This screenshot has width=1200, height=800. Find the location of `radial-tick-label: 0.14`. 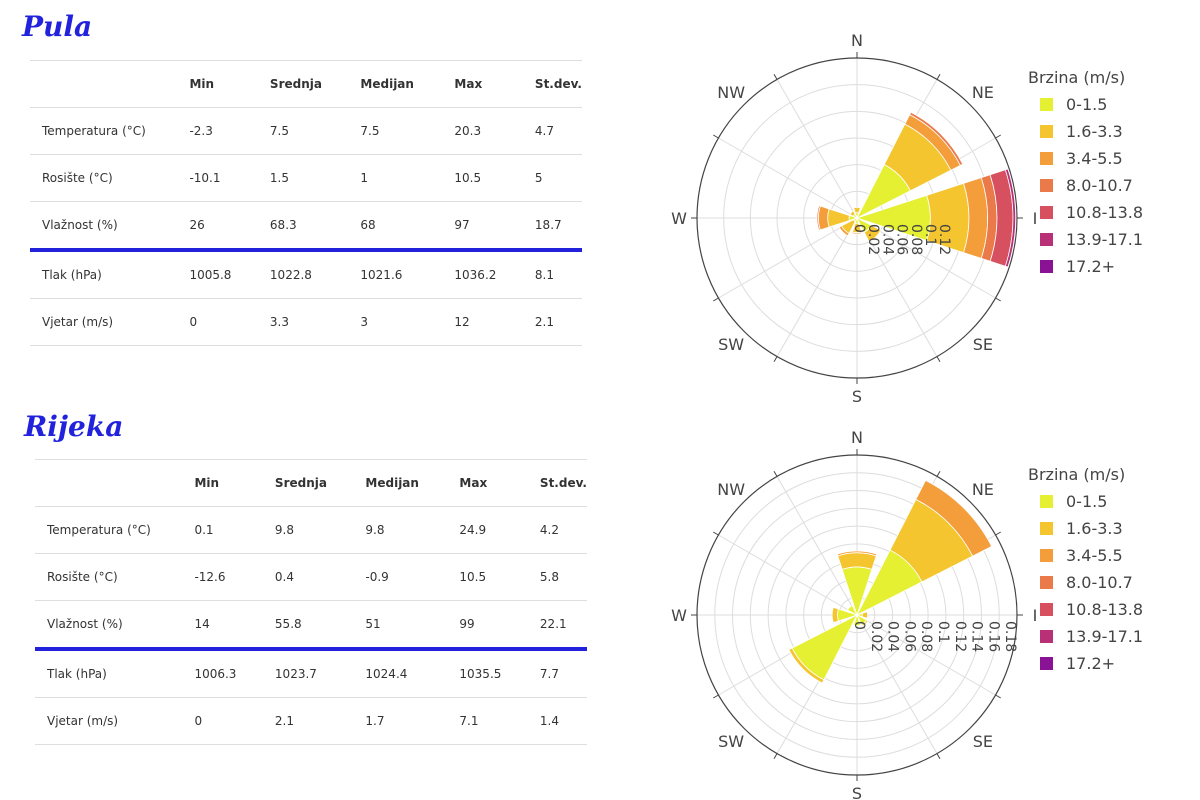

radial-tick-label: 0.14 is located at coordinates (977, 636).